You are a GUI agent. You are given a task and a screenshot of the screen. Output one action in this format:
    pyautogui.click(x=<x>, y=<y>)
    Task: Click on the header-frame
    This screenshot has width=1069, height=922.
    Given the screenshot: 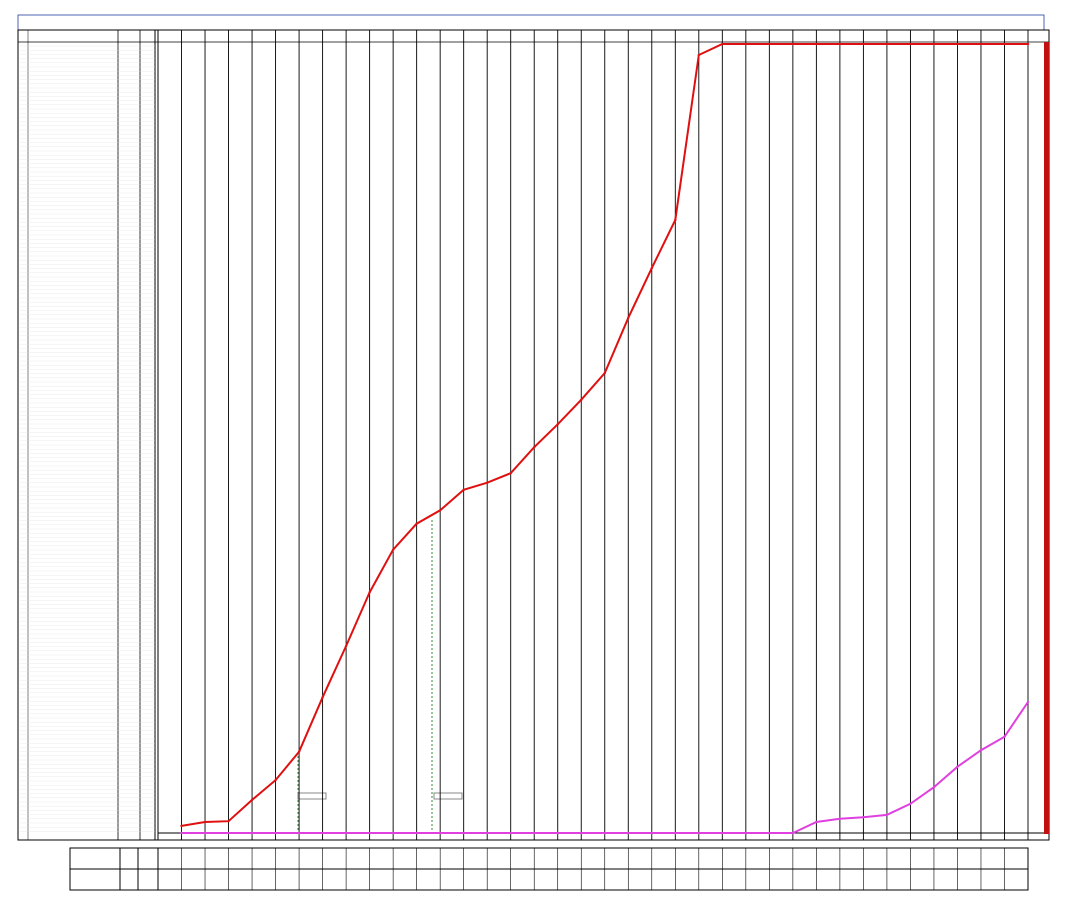 What is the action you would take?
    pyautogui.click(x=531, y=22)
    